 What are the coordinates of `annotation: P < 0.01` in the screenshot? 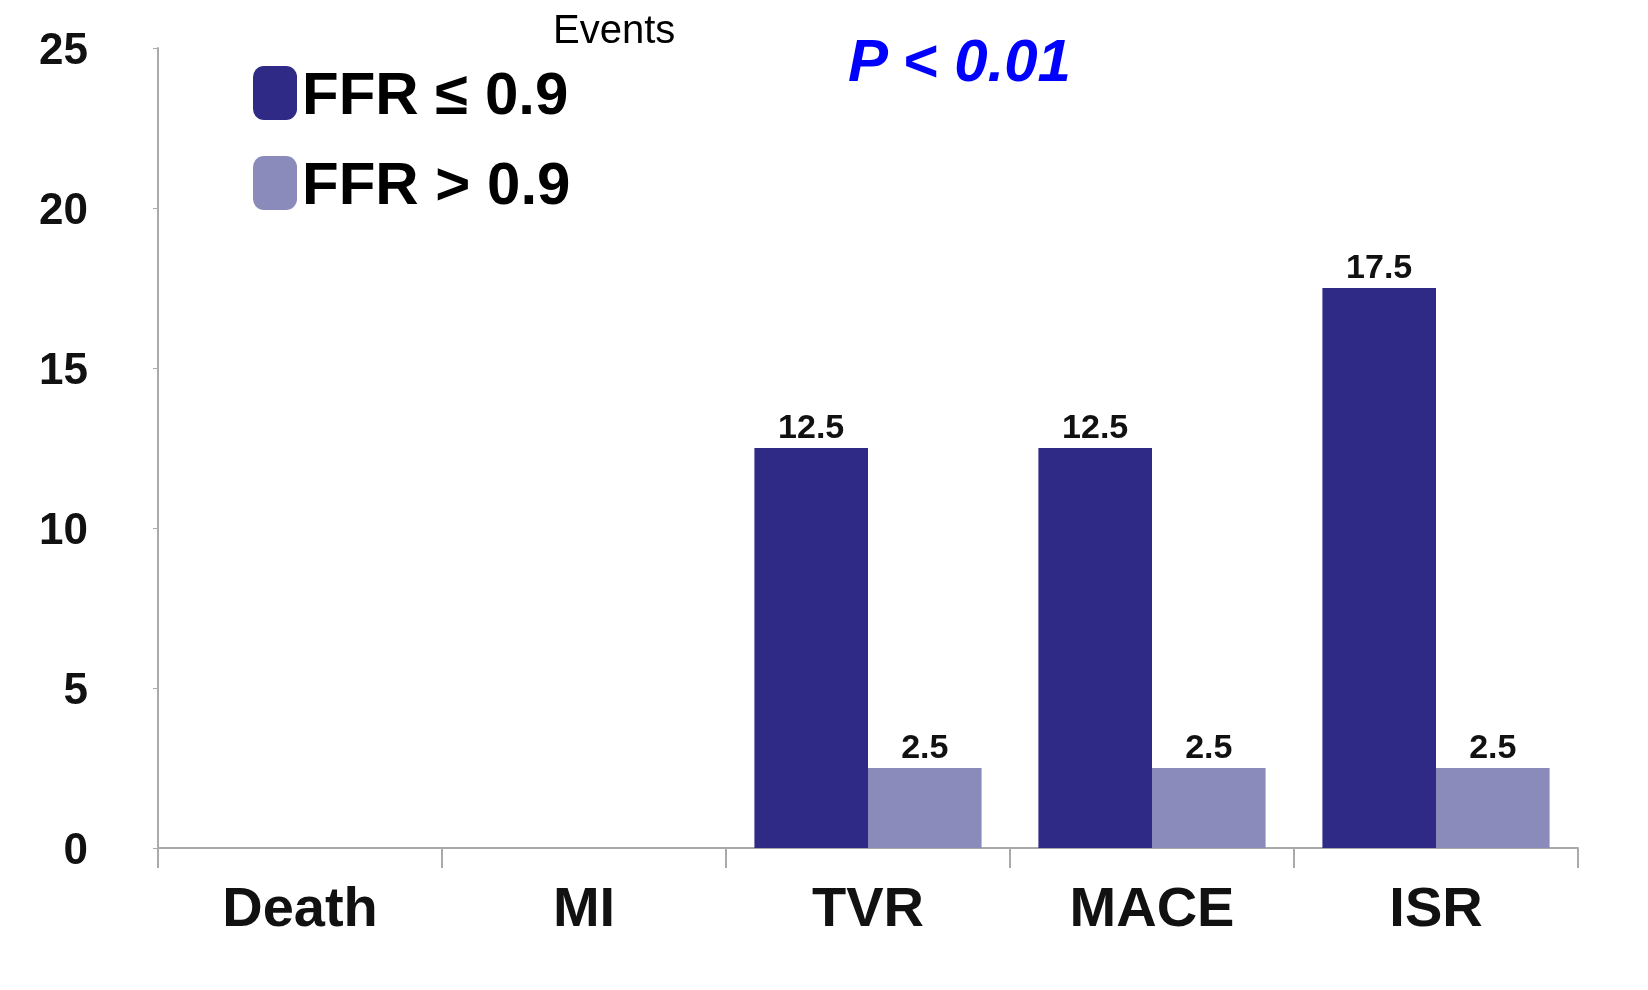 It's located at (959, 60).